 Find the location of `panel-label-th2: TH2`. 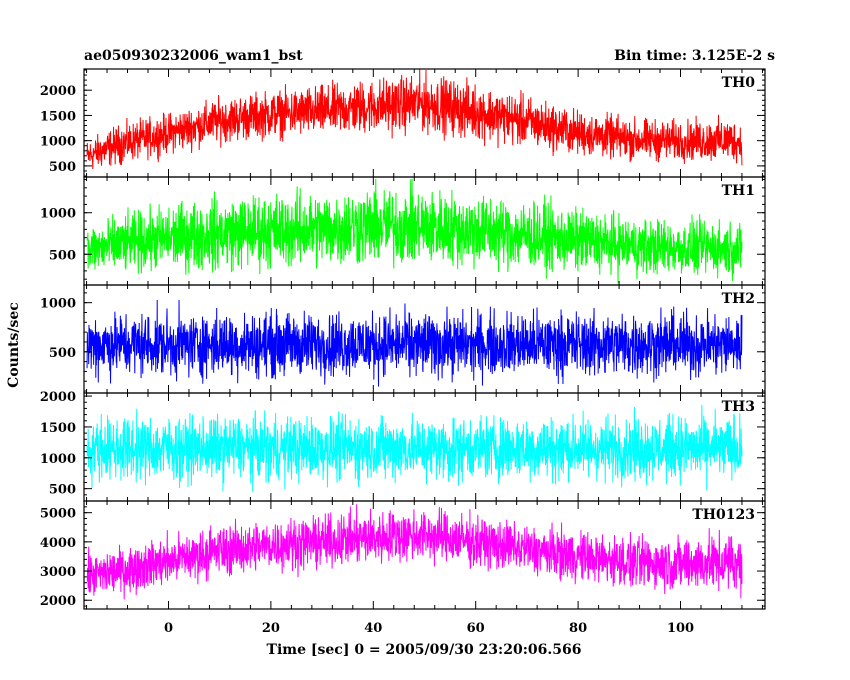

panel-label-th2: TH2 is located at coordinates (738, 299).